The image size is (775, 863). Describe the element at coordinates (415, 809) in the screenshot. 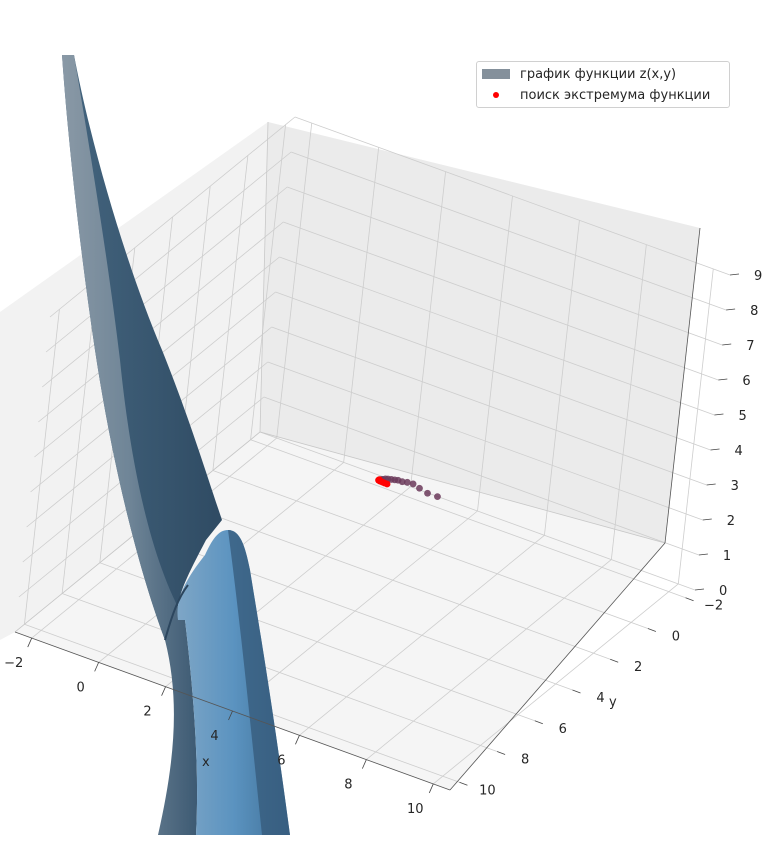

I see `x-tick-label: 10` at that location.